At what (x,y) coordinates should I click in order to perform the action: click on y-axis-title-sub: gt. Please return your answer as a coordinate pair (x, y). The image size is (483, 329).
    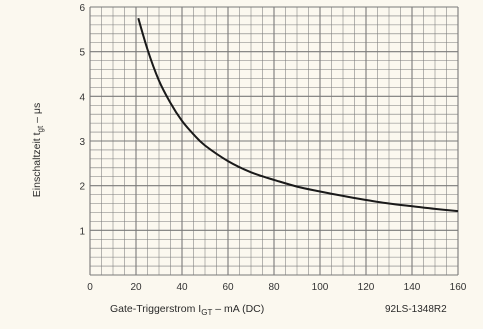
    Looking at the image, I should click on (40, 128).